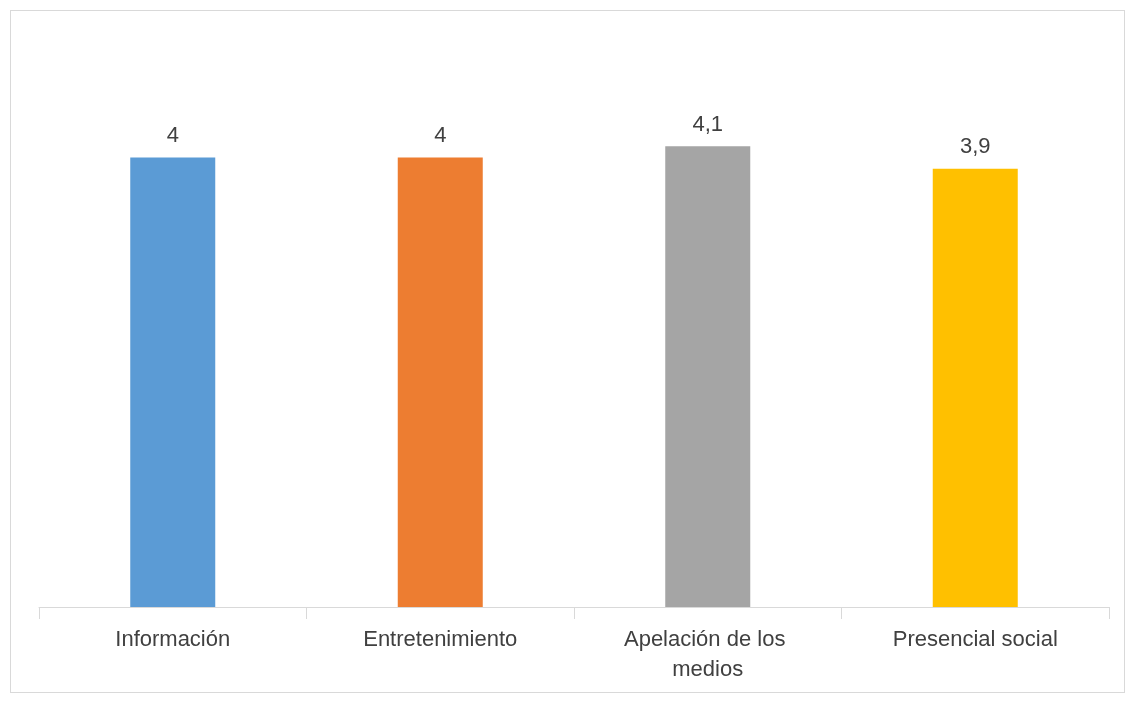 This screenshot has width=1135, height=703. I want to click on x-tick-label: Entretenimiento, so click(440, 638).